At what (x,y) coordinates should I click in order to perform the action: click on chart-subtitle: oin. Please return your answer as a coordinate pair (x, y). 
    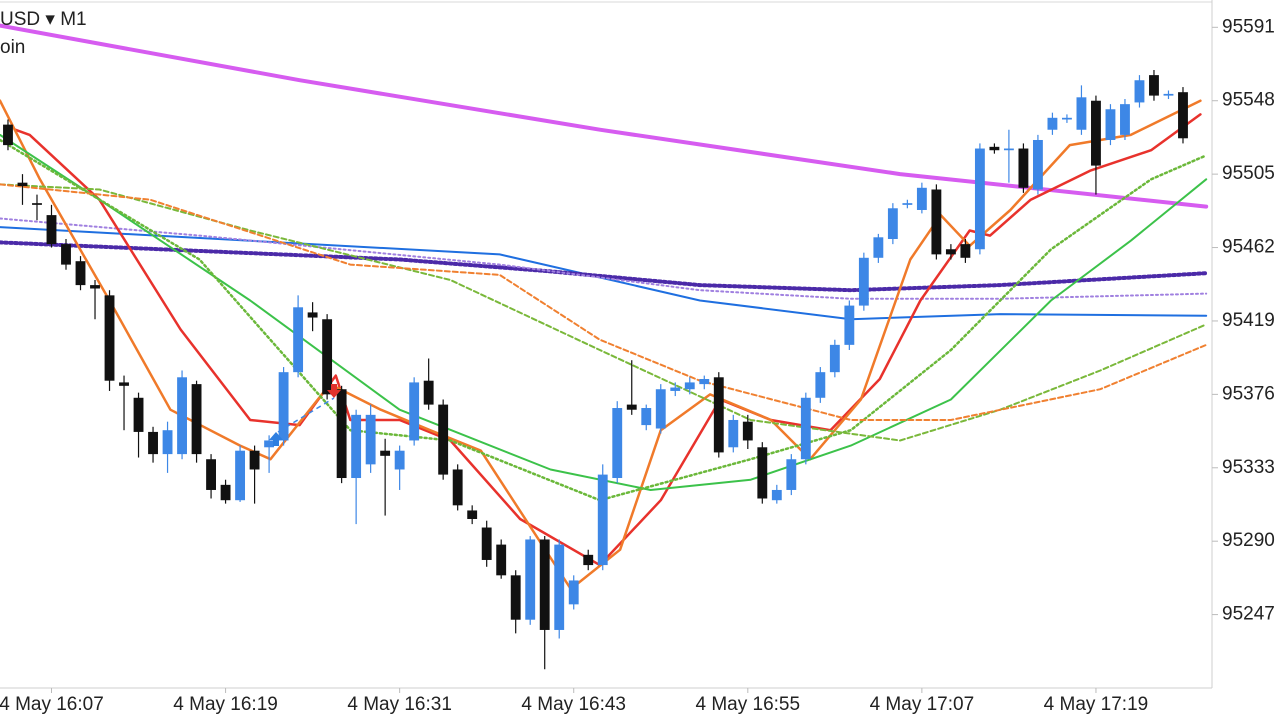
    Looking at the image, I should click on (12, 47).